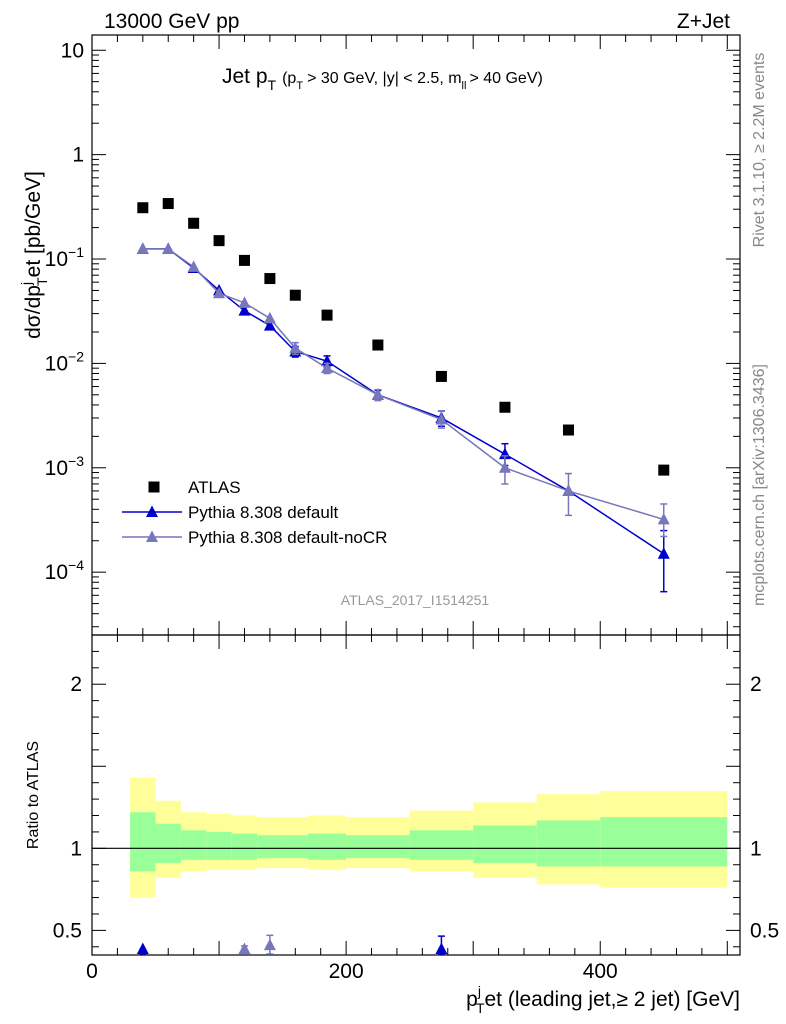 The width and height of the screenshot is (786, 1024). I want to click on ratio-y-tick-label-right: 0.5, so click(764, 930).